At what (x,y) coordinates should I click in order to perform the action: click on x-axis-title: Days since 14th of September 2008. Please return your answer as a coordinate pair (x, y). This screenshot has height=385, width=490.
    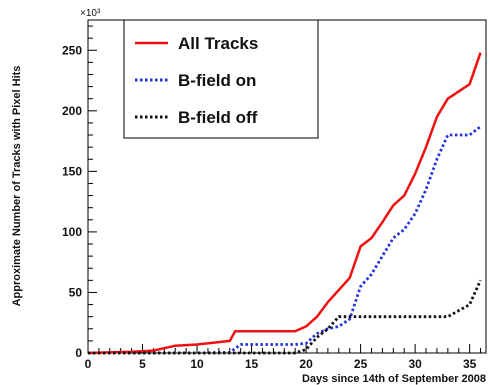
    Looking at the image, I should click on (394, 379).